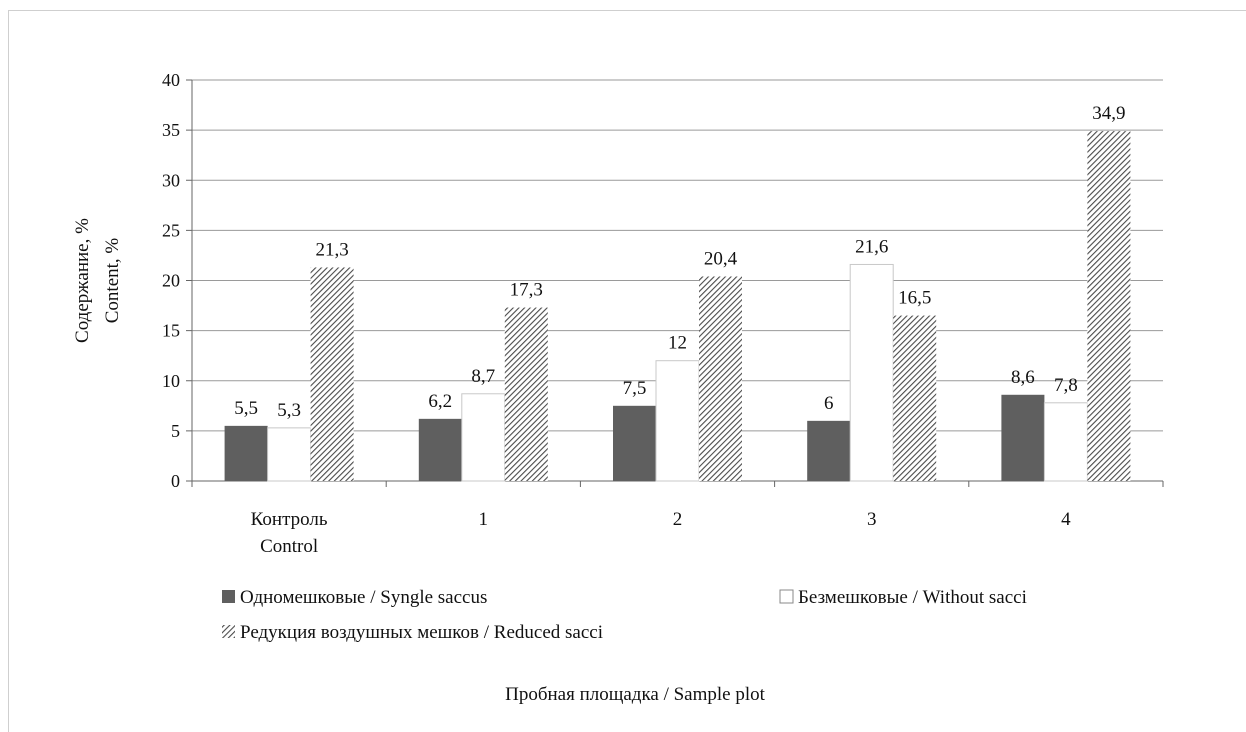  Describe the element at coordinates (1066, 385) in the screenshot. I see `bar-value-label: 7,8` at that location.